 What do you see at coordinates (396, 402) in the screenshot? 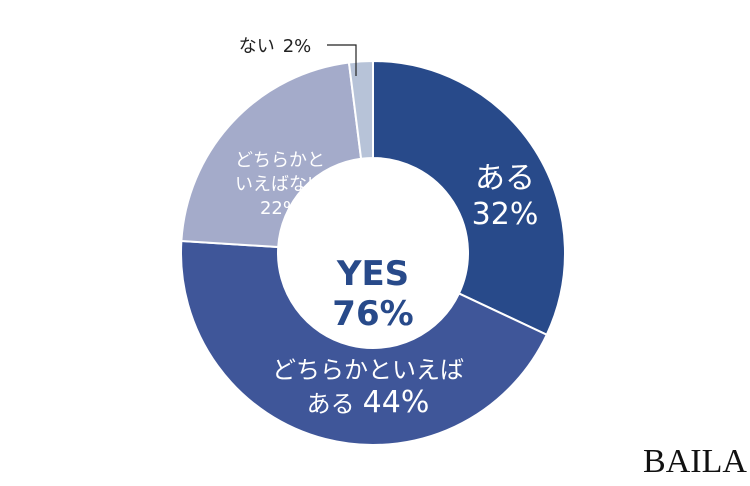
I see `value-label: 44%` at bounding box center [396, 402].